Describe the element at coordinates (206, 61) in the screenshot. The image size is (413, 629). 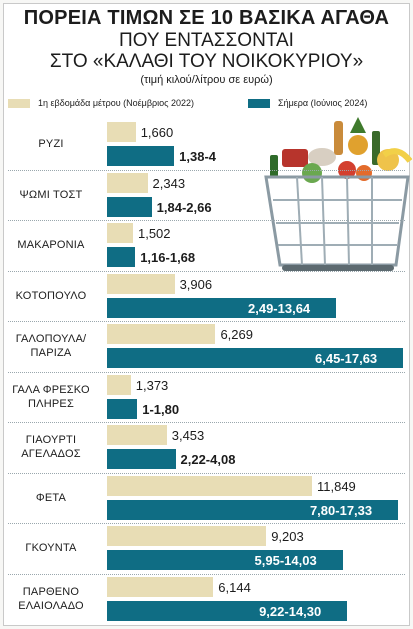
I see `chart-title-line3: ΣΤΟ «ΚΑΛΑΘΙ ΤΟΥ ΝΟΙΚΟΚΥΡΙΟΥ»` at that location.